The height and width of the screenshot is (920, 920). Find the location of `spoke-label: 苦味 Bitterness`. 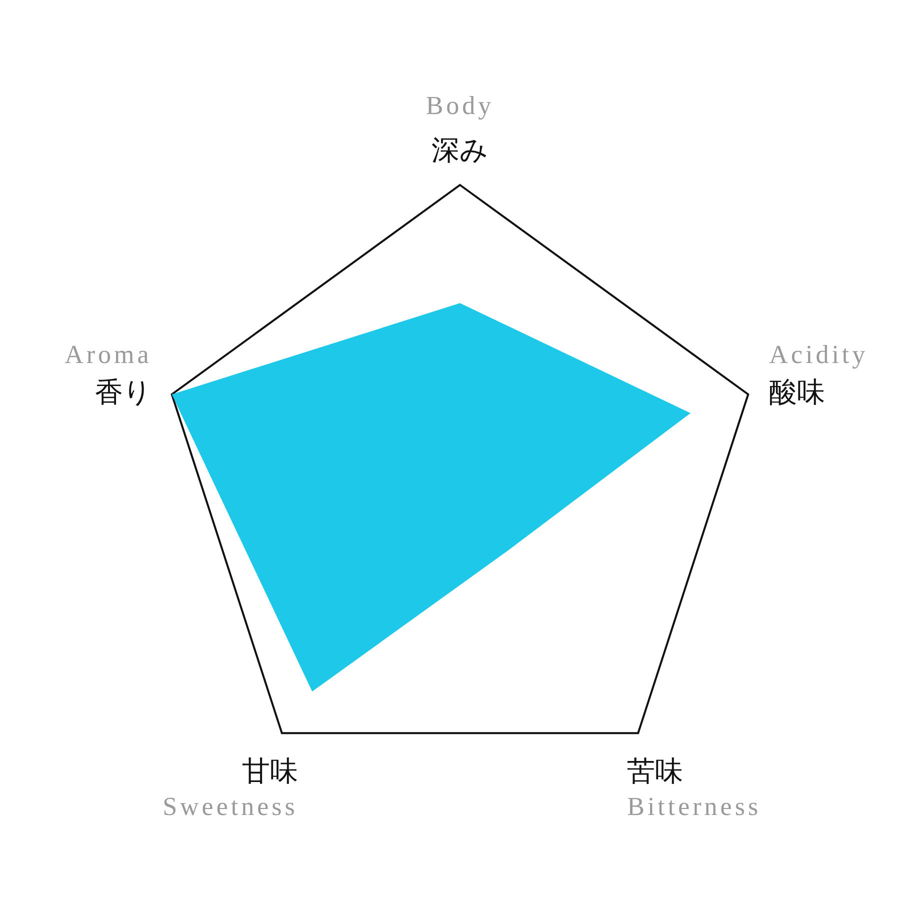

spoke-label: 苦味 Bitterness is located at coordinates (694, 787).